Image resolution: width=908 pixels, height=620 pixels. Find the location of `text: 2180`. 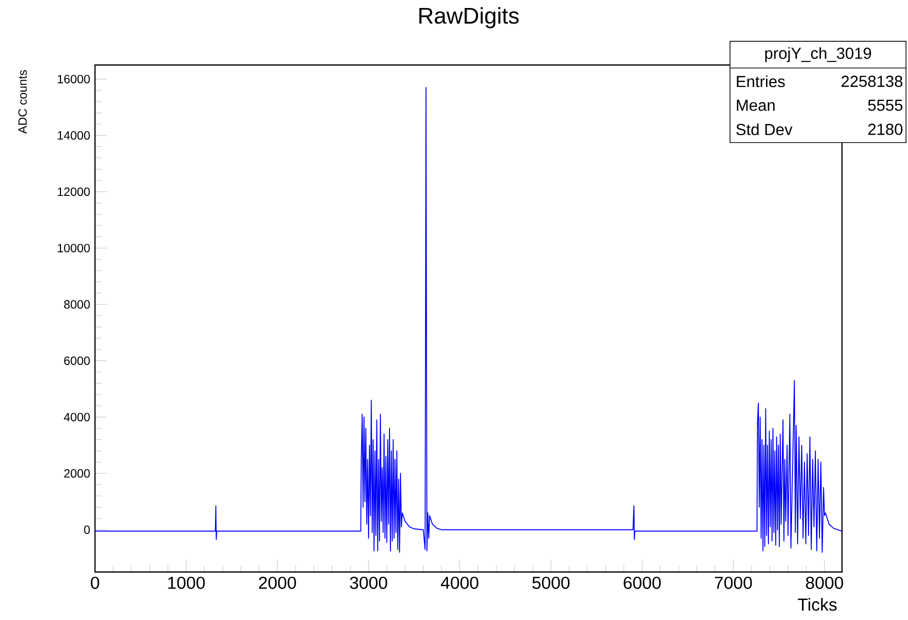

text: 2180 is located at coordinates (885, 129).